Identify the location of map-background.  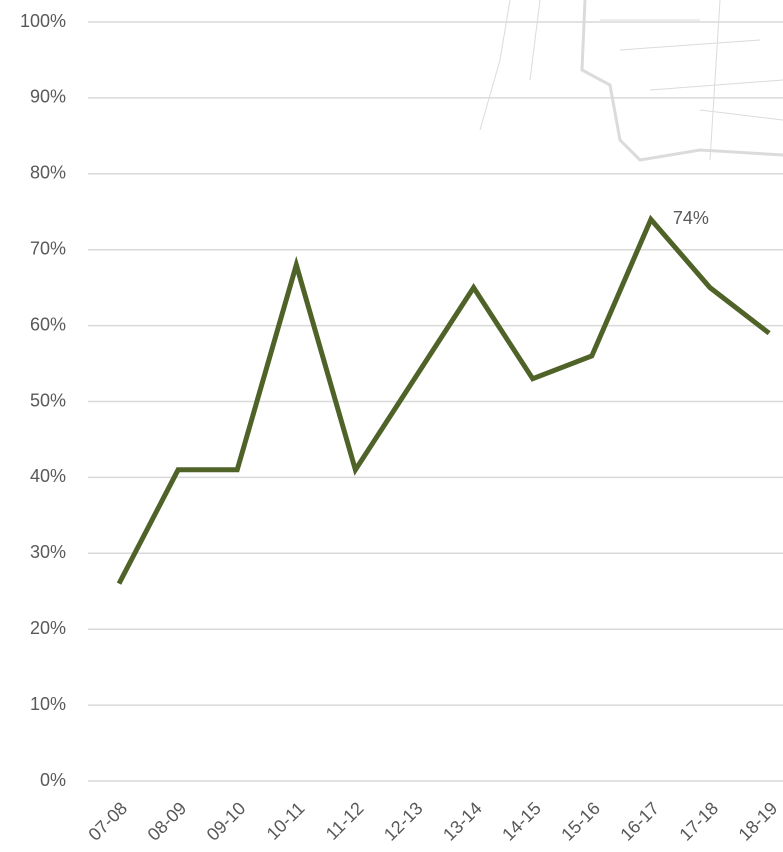
(631, 81).